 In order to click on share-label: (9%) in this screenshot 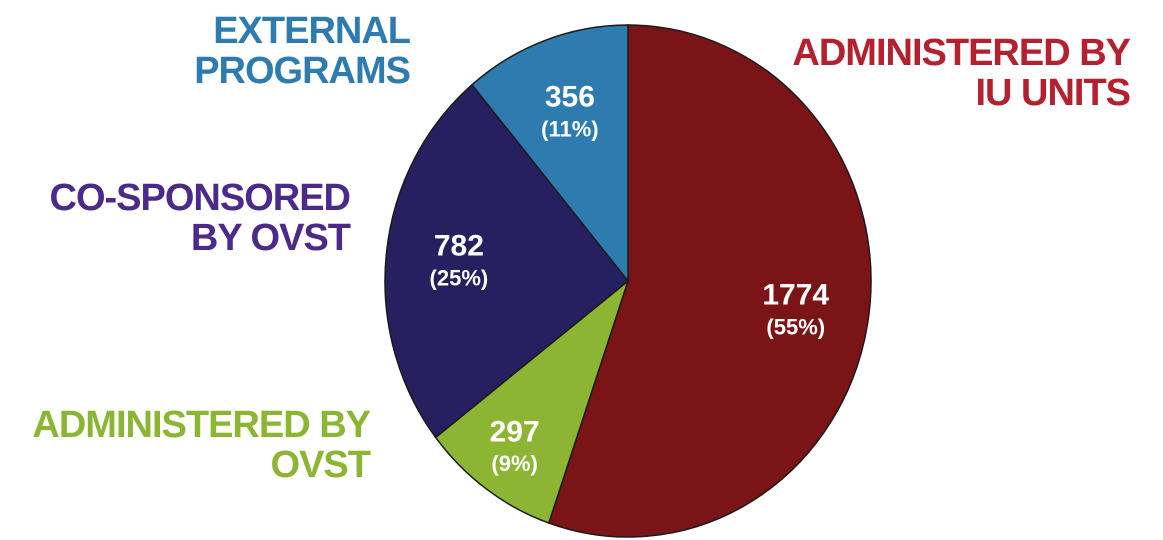, I will do `click(514, 463)`.